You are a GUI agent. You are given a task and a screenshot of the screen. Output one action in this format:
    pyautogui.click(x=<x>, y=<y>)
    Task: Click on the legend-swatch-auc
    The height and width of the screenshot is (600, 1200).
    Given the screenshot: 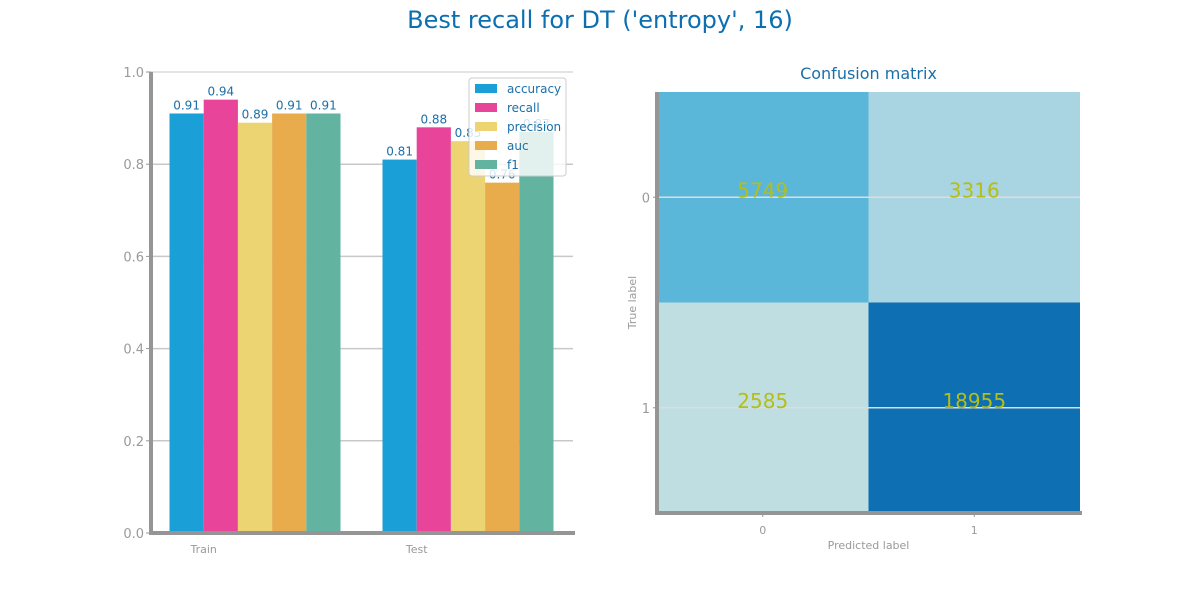 What is the action you would take?
    pyautogui.click(x=486, y=145)
    